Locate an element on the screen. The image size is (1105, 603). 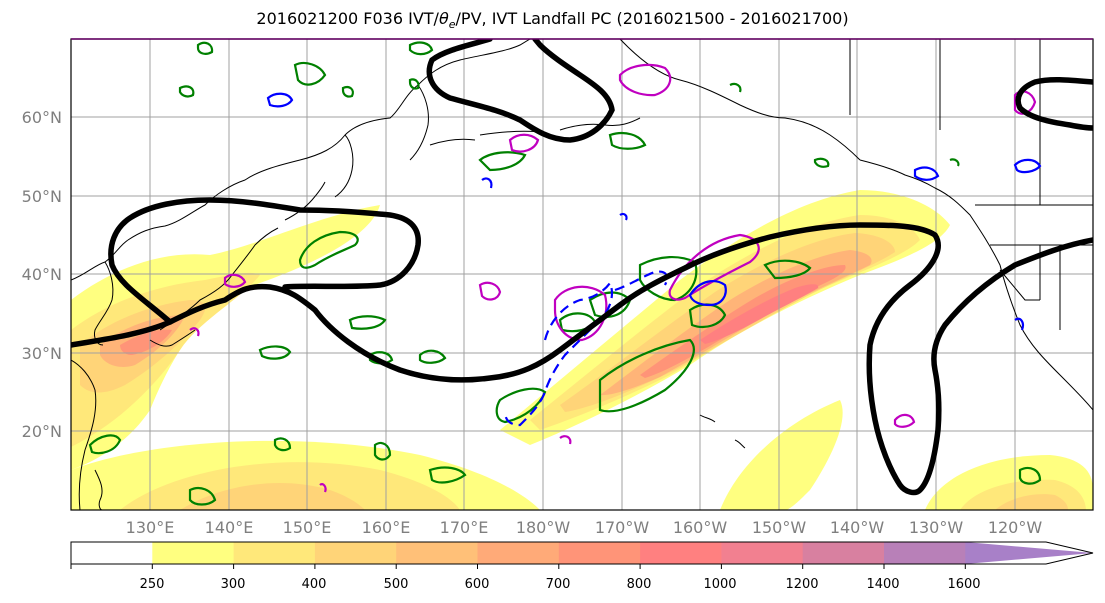
lon-label-170e: 170°E is located at coordinates (464, 527).